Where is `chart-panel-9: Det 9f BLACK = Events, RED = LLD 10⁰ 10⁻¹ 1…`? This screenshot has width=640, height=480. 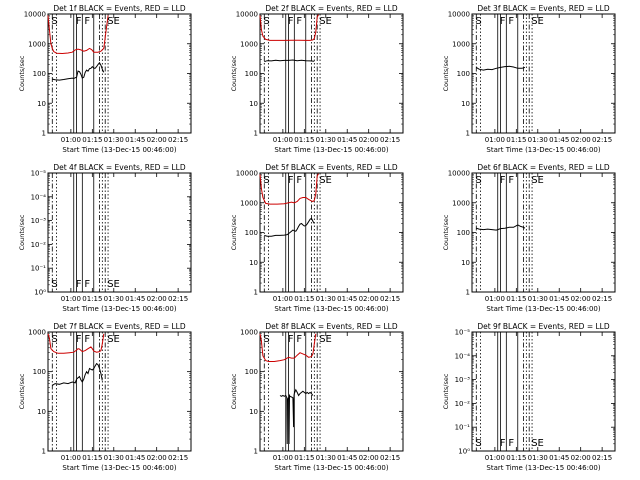
chart-panel-9: Det 9f BLACK = Events, RED = LLD 10⁰ 10⁻¹ 1… is located at coordinates (528, 397).